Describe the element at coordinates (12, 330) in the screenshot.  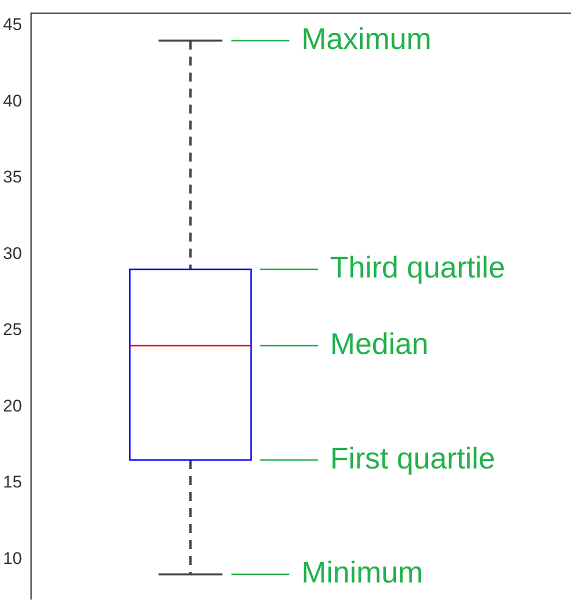
I see `y-tick-label: 25` at that location.